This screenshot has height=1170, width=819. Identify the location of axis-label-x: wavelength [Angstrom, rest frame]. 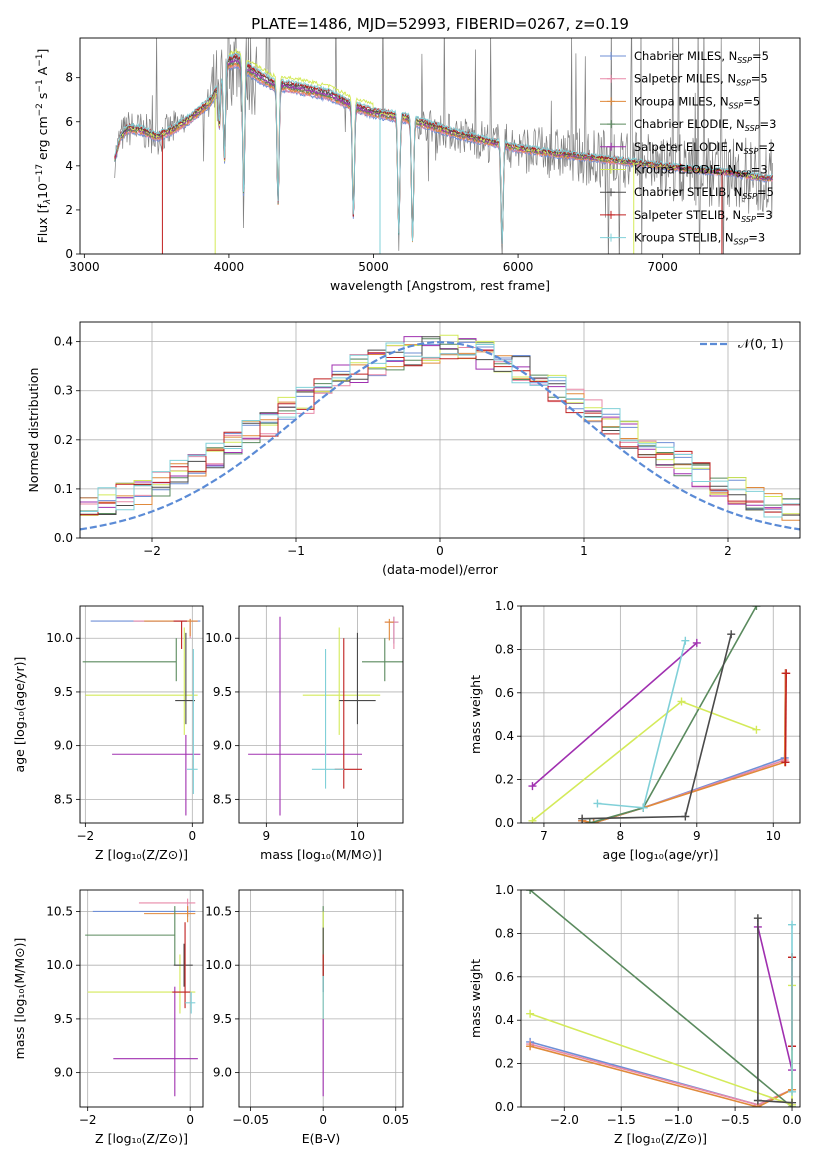
(440, 285).